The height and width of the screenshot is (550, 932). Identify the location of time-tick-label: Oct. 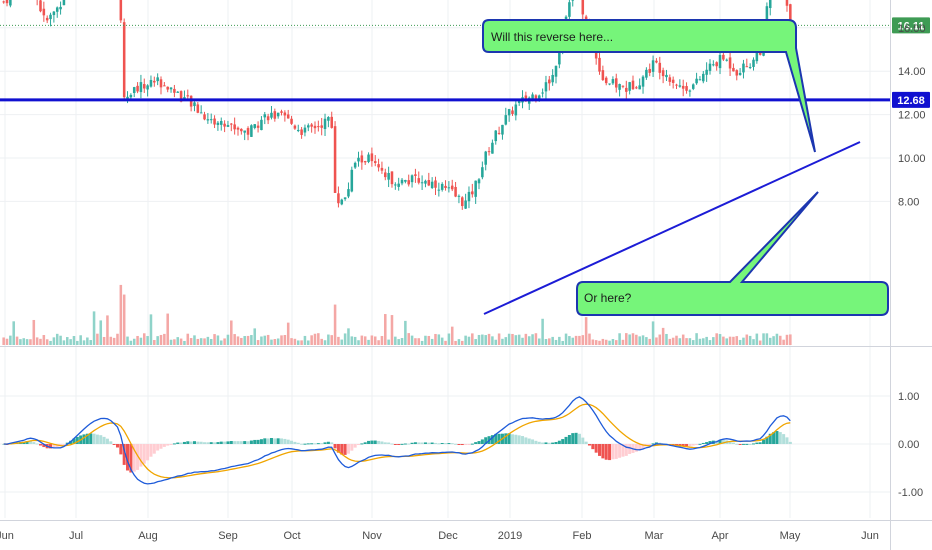
(291, 536).